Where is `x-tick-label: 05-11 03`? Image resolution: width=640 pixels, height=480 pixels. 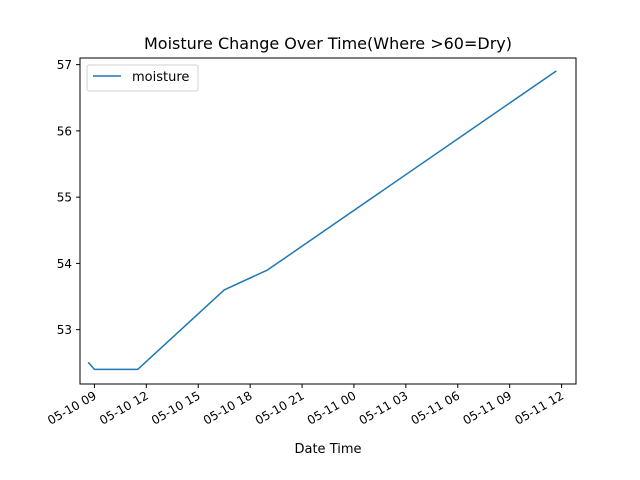
x-tick-label: 05-11 03 is located at coordinates (384, 407).